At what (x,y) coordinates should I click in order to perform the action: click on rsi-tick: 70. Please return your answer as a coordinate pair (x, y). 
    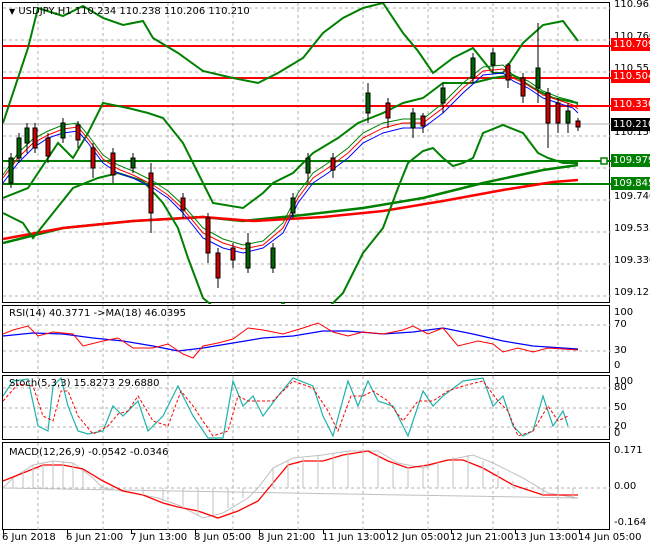
    Looking at the image, I should click on (620, 324).